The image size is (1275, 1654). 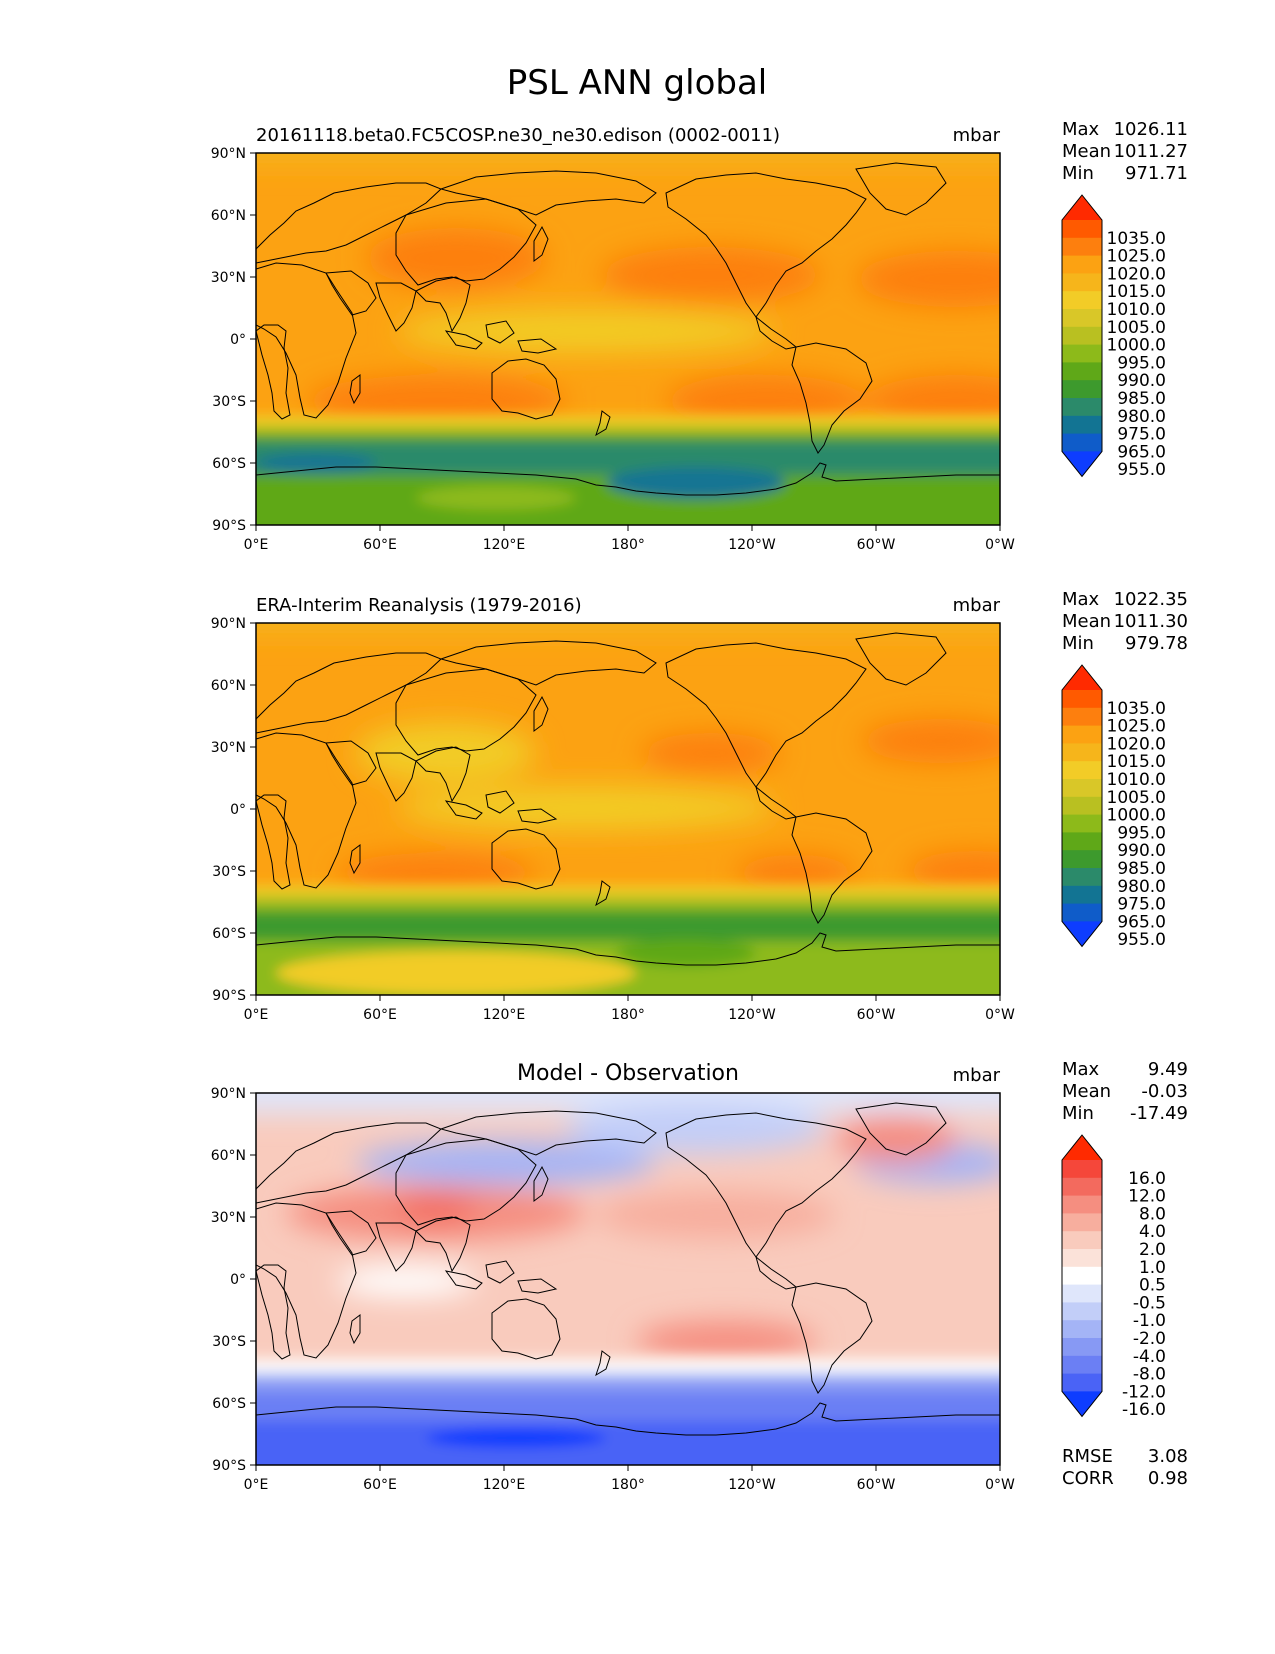 I want to click on field-band-45s, so click(x=628, y=890).